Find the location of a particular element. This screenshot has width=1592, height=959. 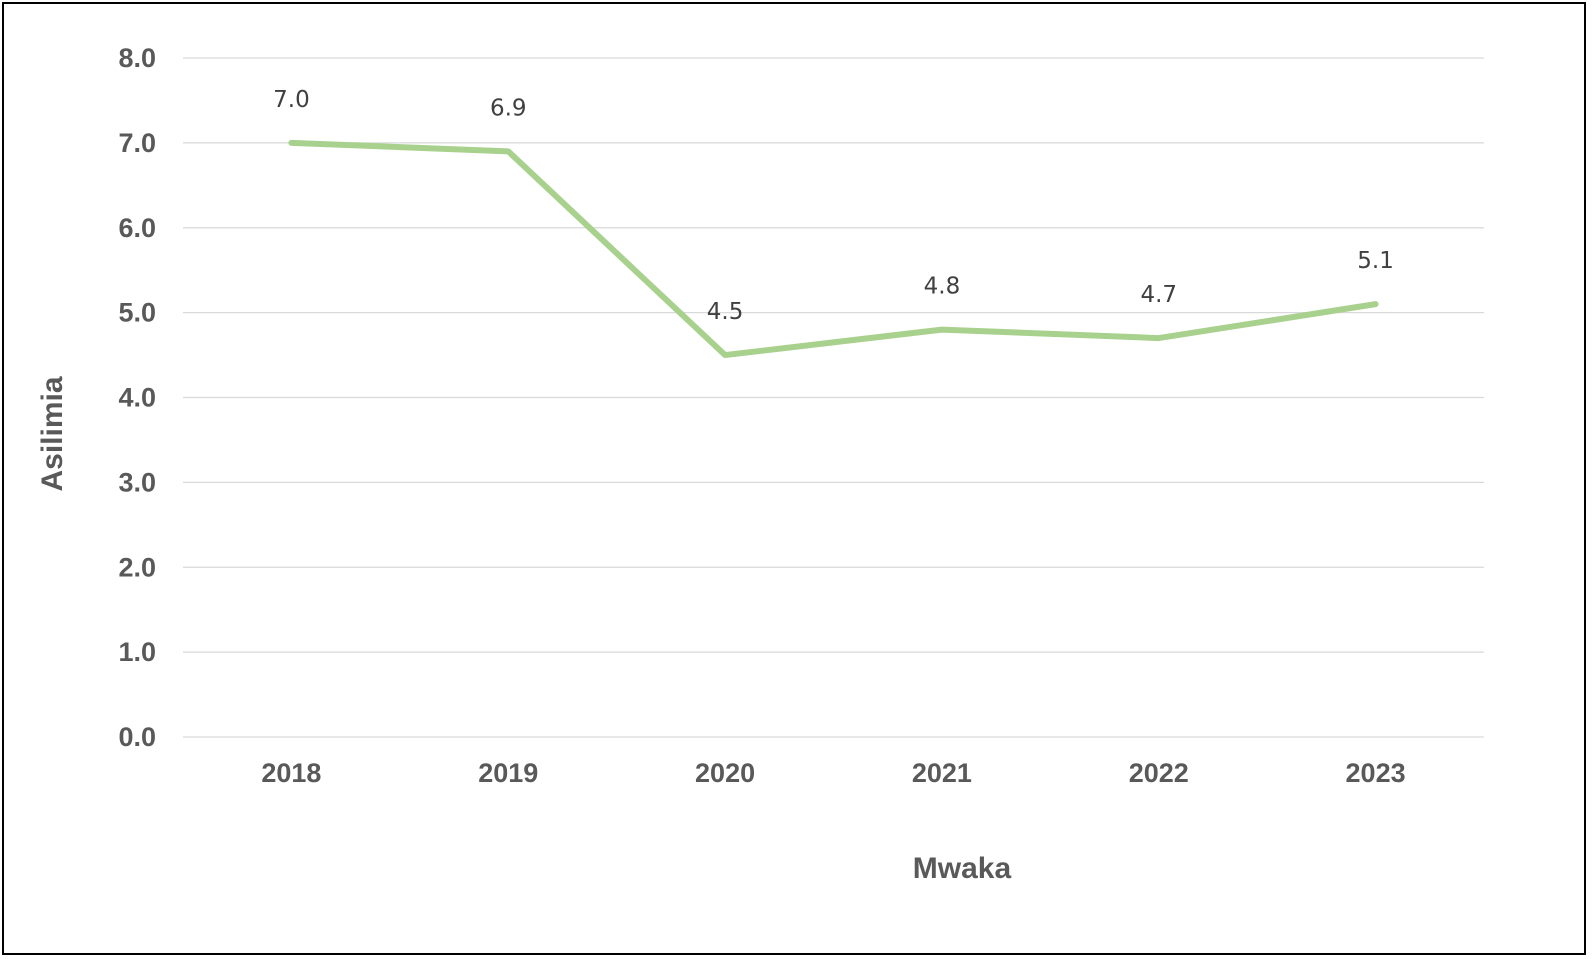

y-tick-label: 3.0 is located at coordinates (137, 482).